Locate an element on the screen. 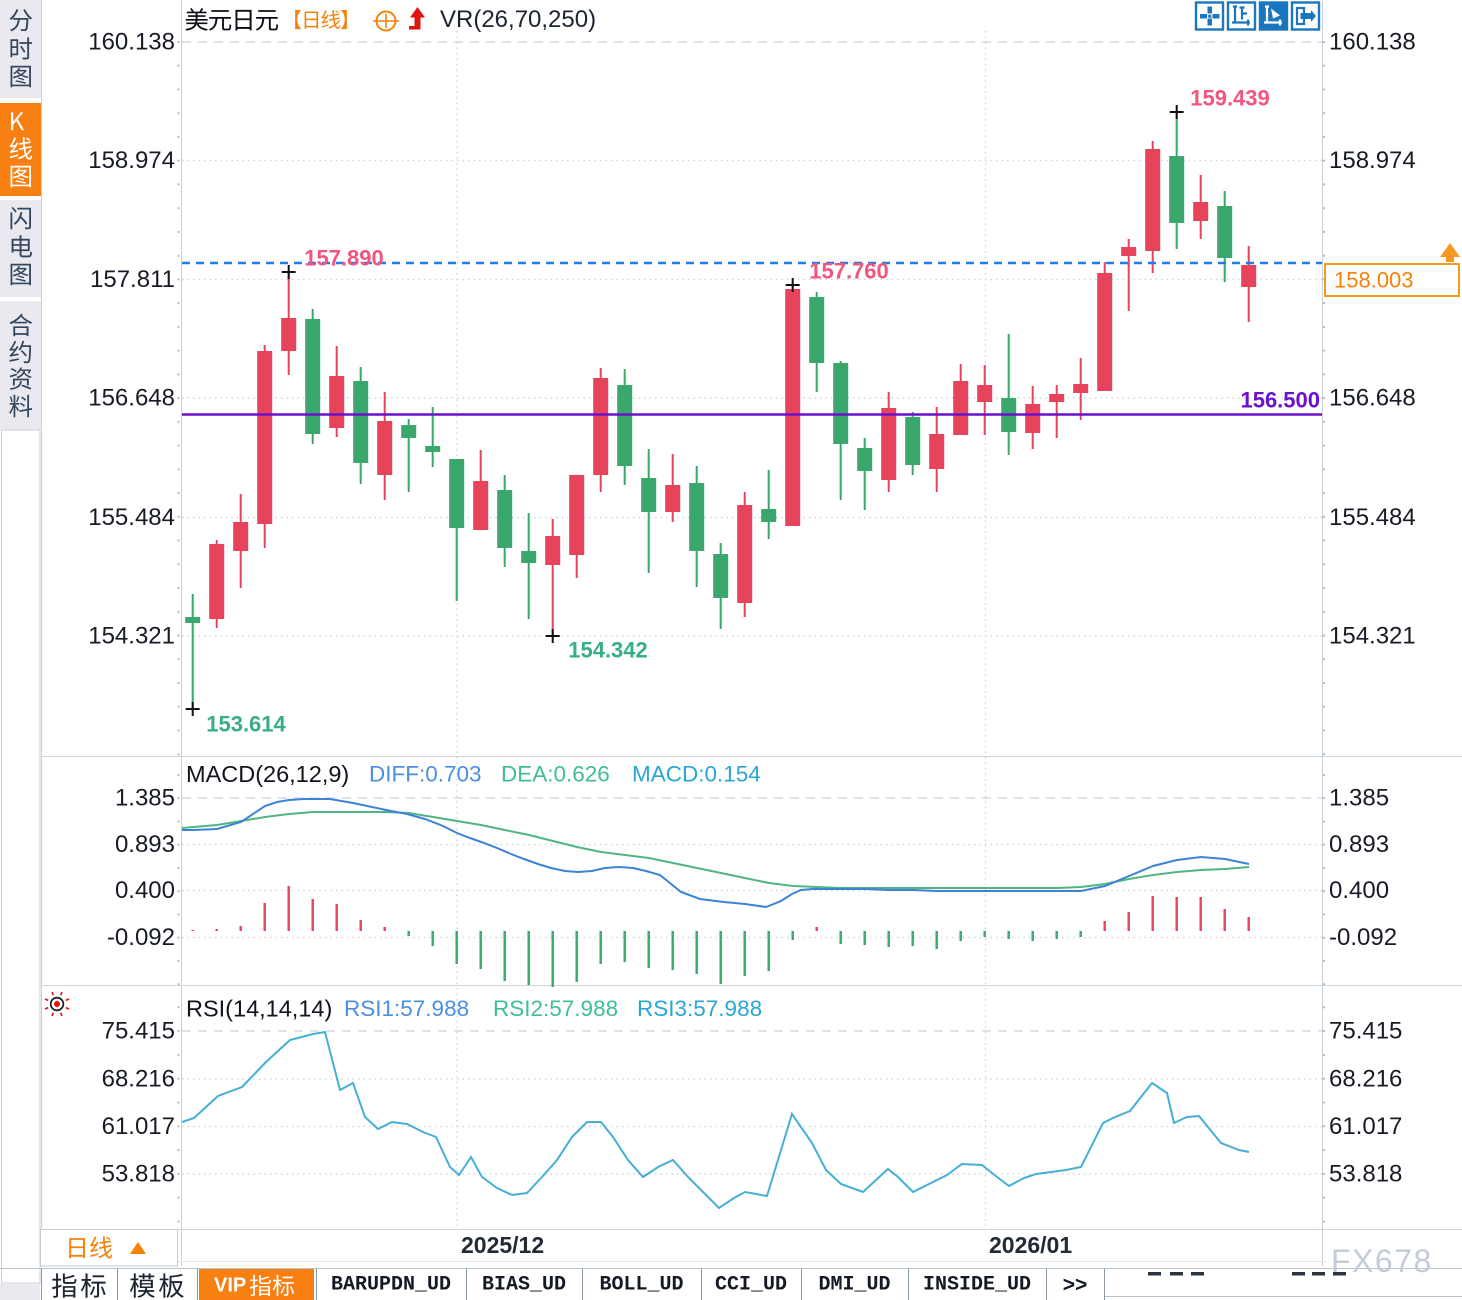 The image size is (1462, 1300). svg-text: MACD(26,12,9) is located at coordinates (267, 774).